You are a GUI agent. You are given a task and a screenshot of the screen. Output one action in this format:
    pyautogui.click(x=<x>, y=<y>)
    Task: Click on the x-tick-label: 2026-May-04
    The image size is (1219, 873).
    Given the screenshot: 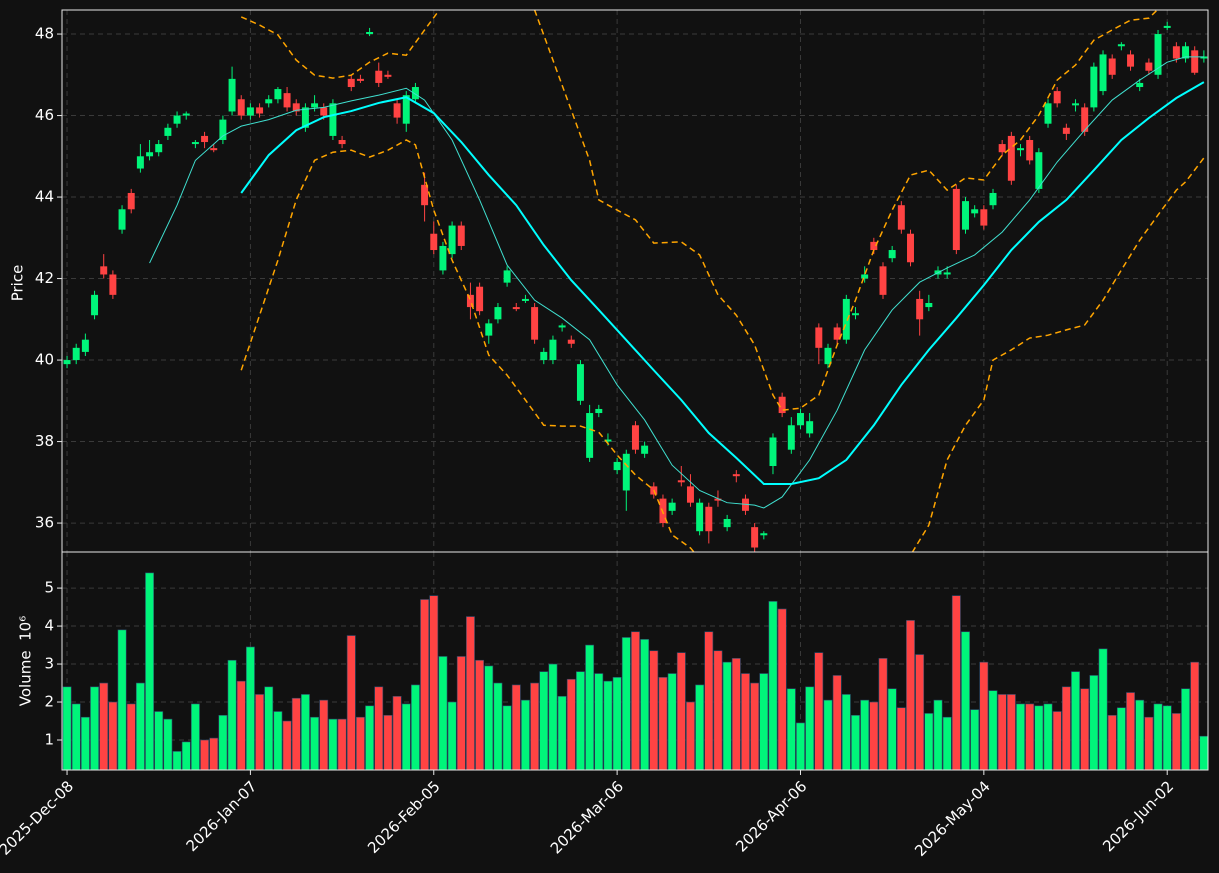 What is the action you would take?
    pyautogui.click(x=952, y=818)
    